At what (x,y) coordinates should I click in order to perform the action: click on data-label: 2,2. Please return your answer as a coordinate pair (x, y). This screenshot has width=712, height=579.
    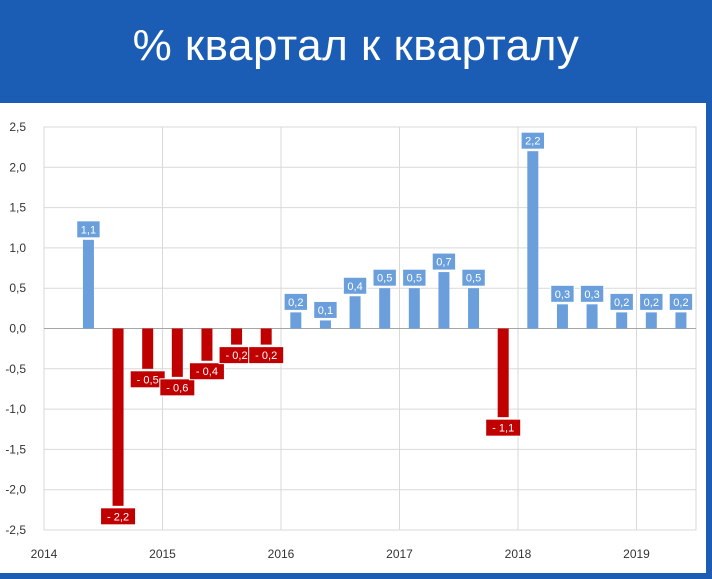
    Looking at the image, I should click on (532, 142).